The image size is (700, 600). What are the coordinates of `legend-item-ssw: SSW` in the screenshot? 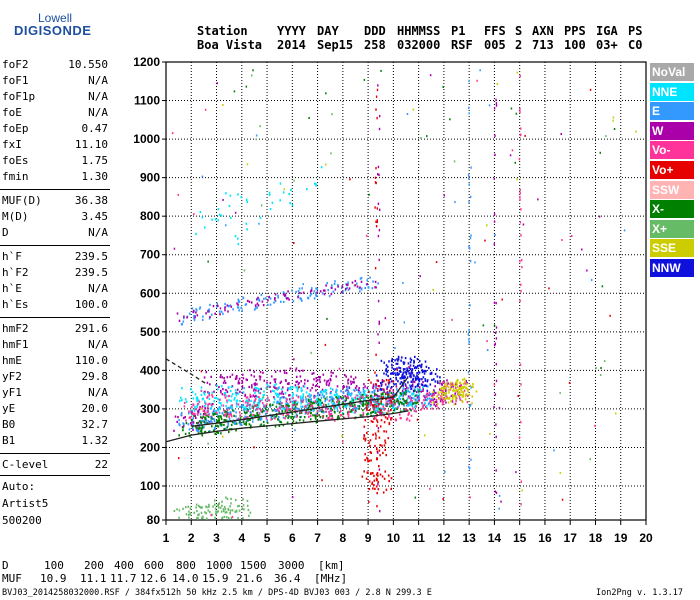 It's located at (672, 189).